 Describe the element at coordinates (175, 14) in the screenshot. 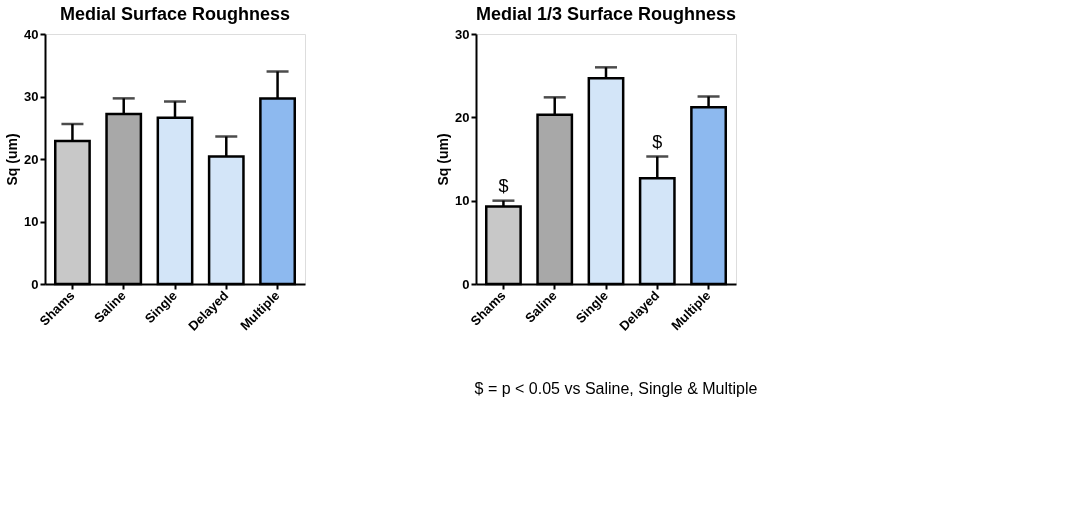

I see `chart-title: Medial Surface Roughness` at that location.